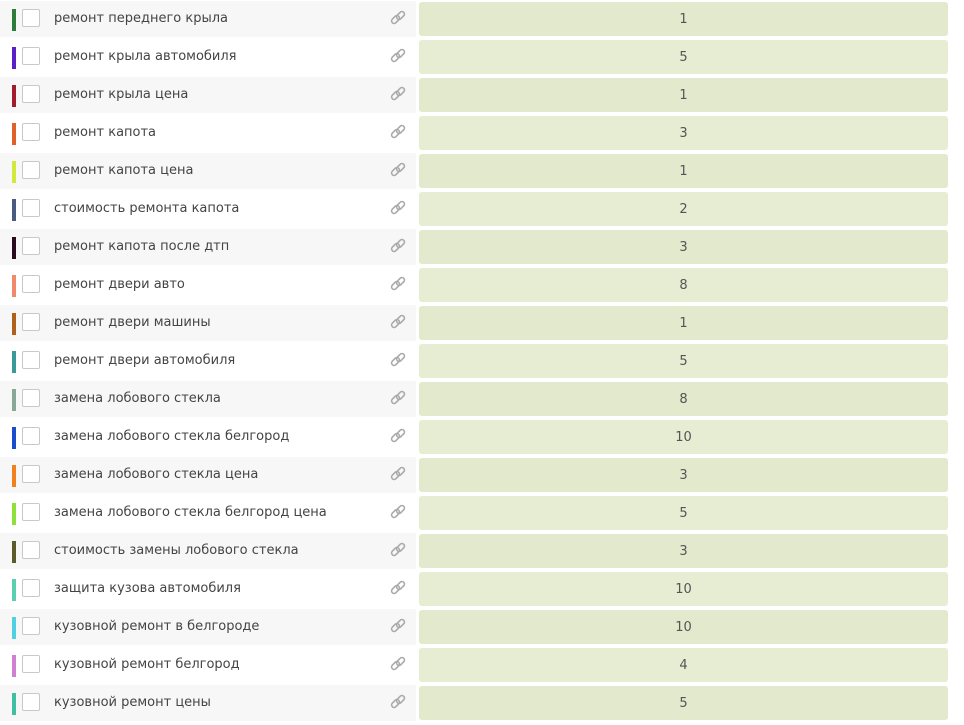 The image size is (964, 725). I want to click on keyword-row: замена лобового стекла белгород цена 5, so click(476, 513).